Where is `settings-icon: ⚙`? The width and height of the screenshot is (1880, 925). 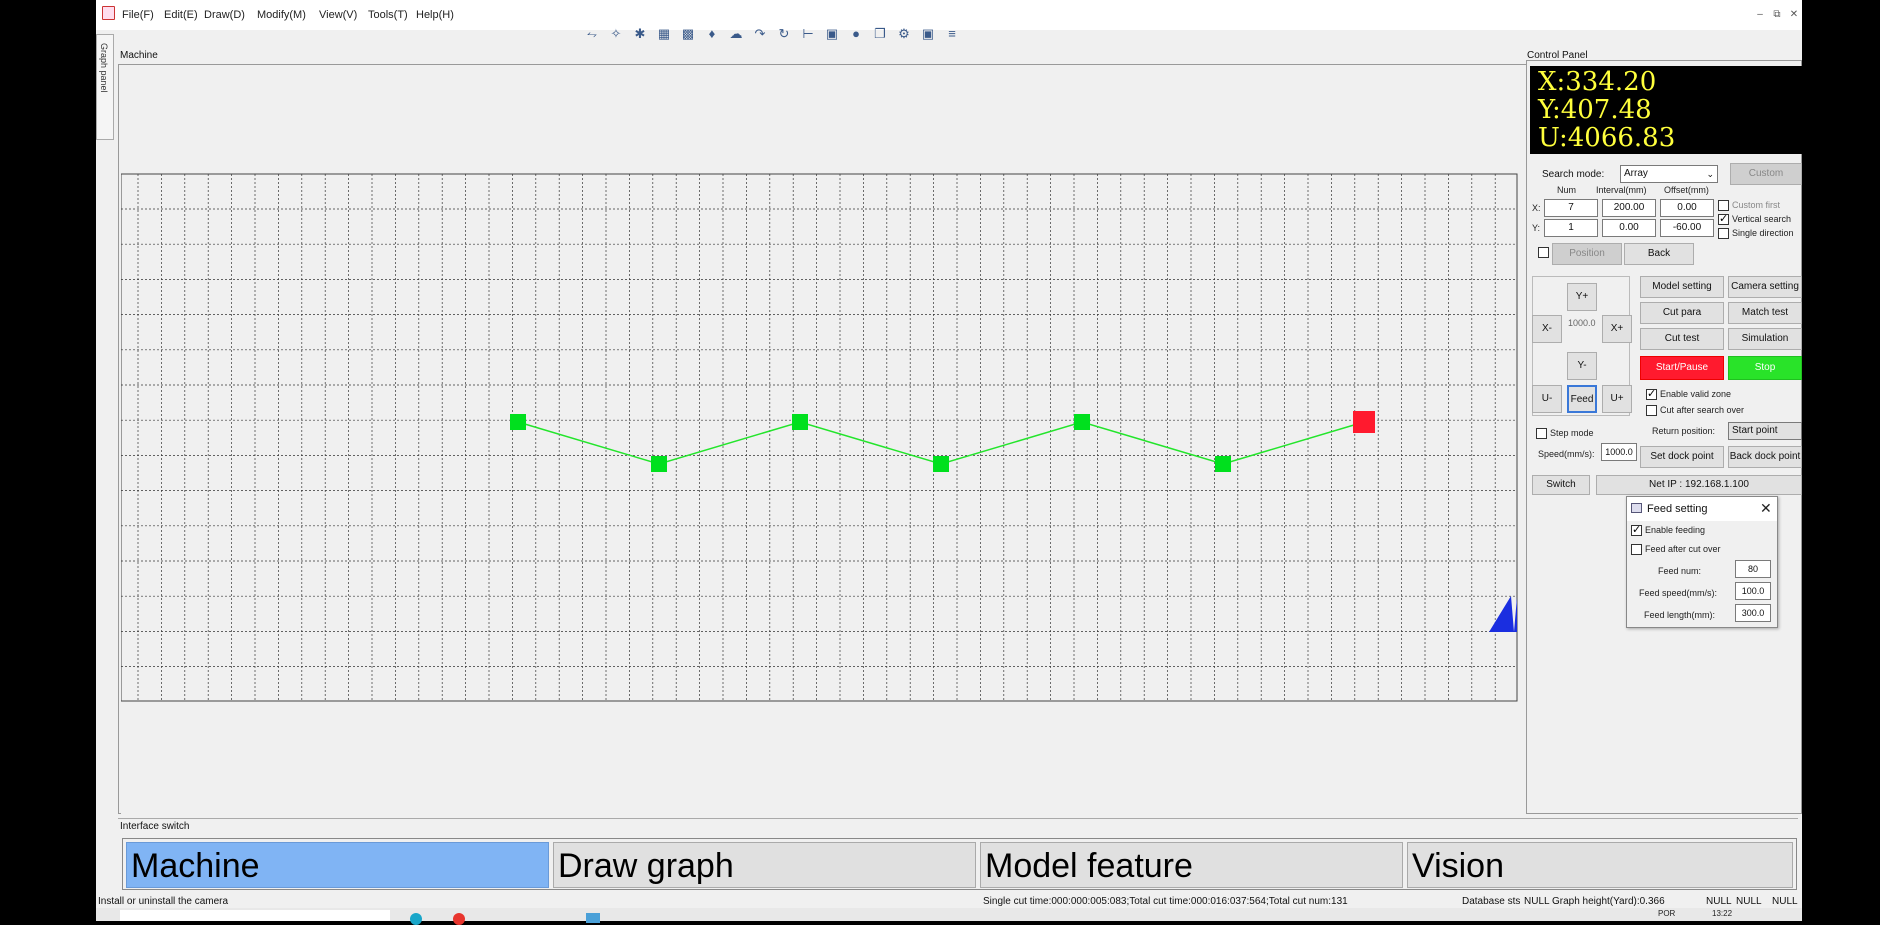 settings-icon: ⚙ is located at coordinates (904, 33).